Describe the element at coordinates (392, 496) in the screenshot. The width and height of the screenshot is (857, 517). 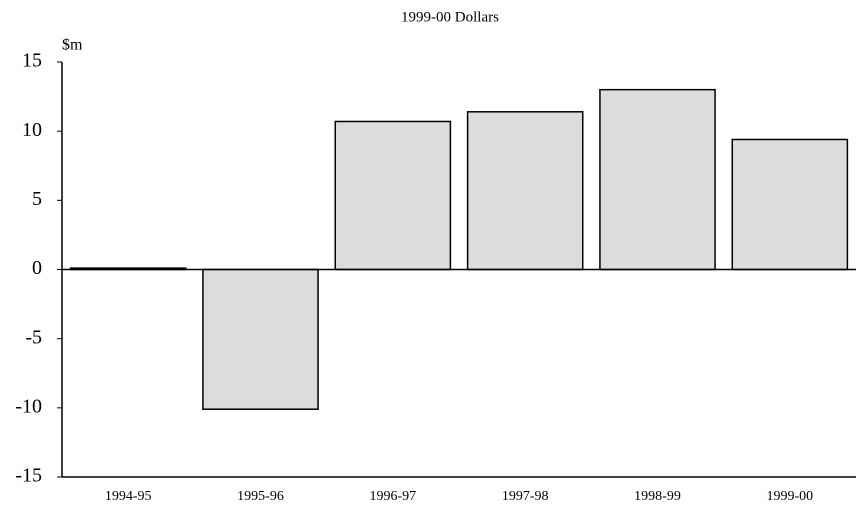
I see `x-tick-label: 1996-97` at that location.